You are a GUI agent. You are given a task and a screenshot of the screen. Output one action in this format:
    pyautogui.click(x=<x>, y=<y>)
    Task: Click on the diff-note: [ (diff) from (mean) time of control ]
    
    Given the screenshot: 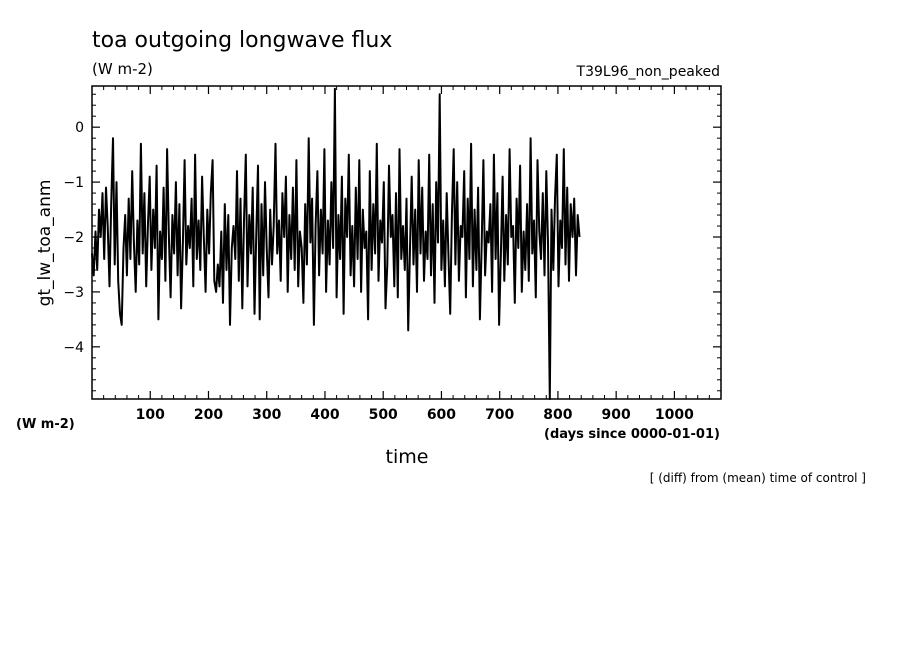 What is the action you would take?
    pyautogui.click(x=758, y=478)
    